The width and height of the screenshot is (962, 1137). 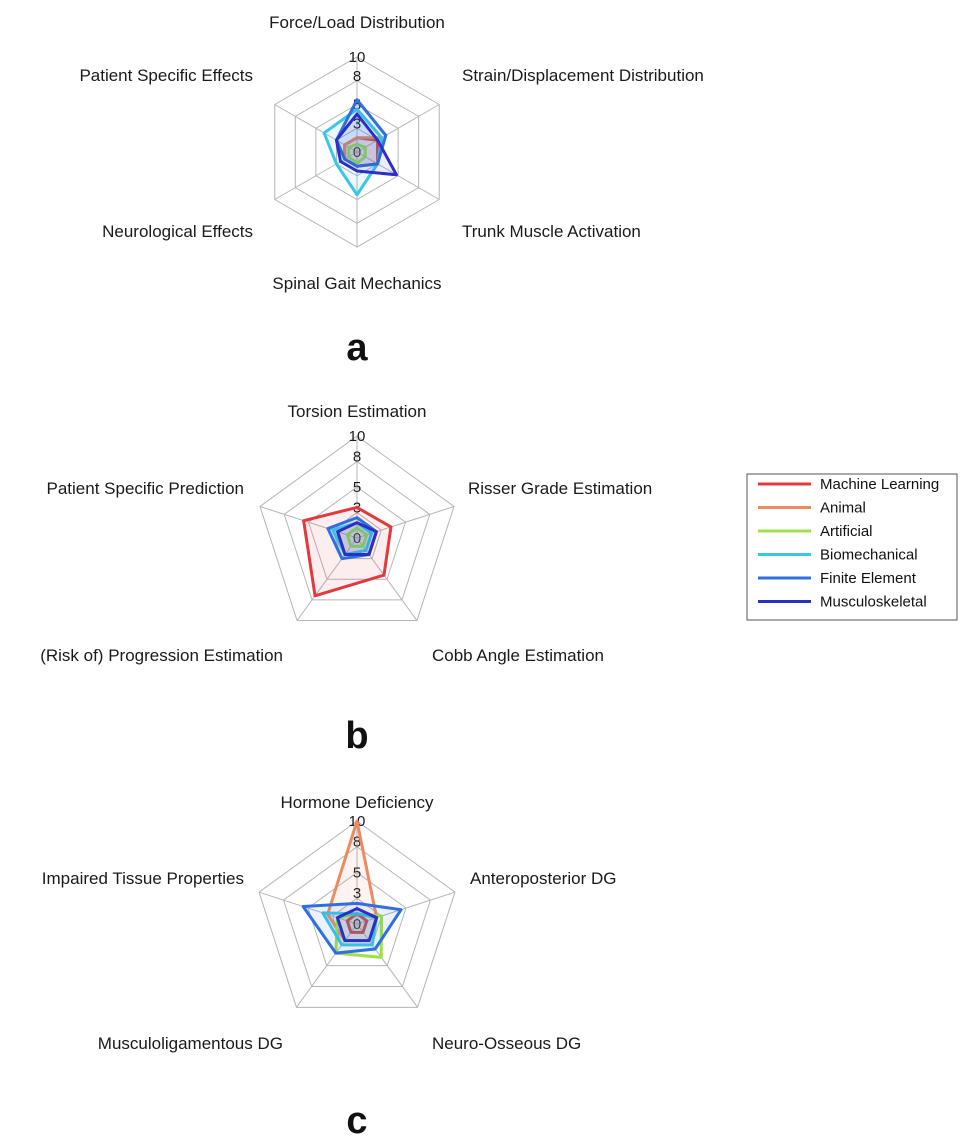 What do you see at coordinates (518, 655) in the screenshot?
I see `axis-label: Cobb Angle Estimation` at bounding box center [518, 655].